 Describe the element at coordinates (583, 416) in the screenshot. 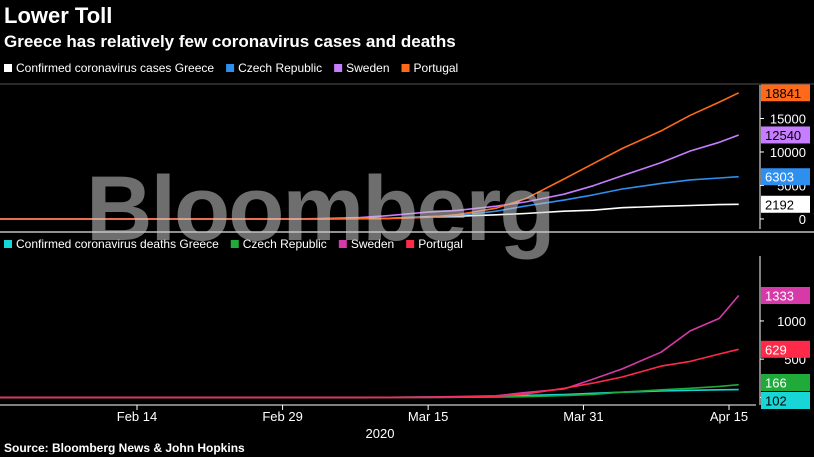

I see `x-tick-label: Mar 31` at that location.